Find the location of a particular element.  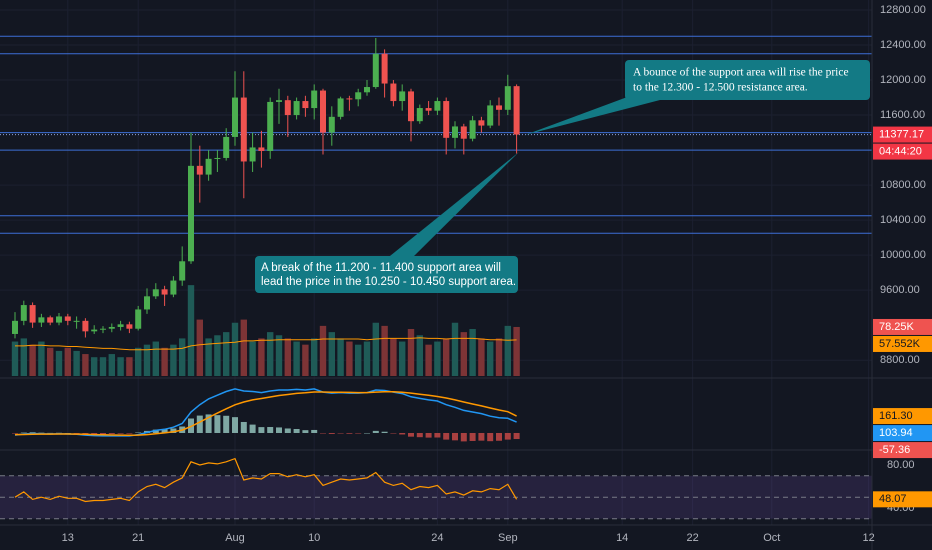

signal-line is located at coordinates (265, 414).